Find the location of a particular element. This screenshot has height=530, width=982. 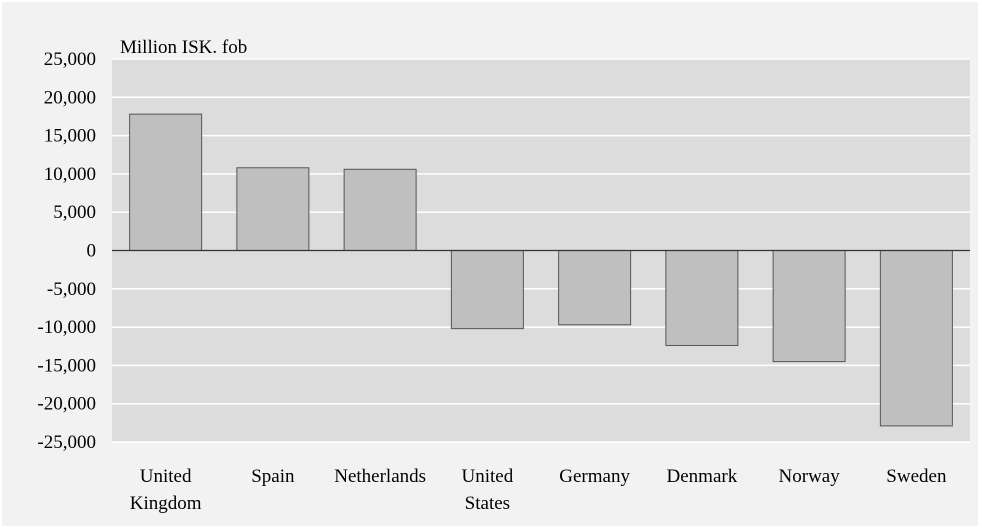

category-label: Norway is located at coordinates (810, 476).